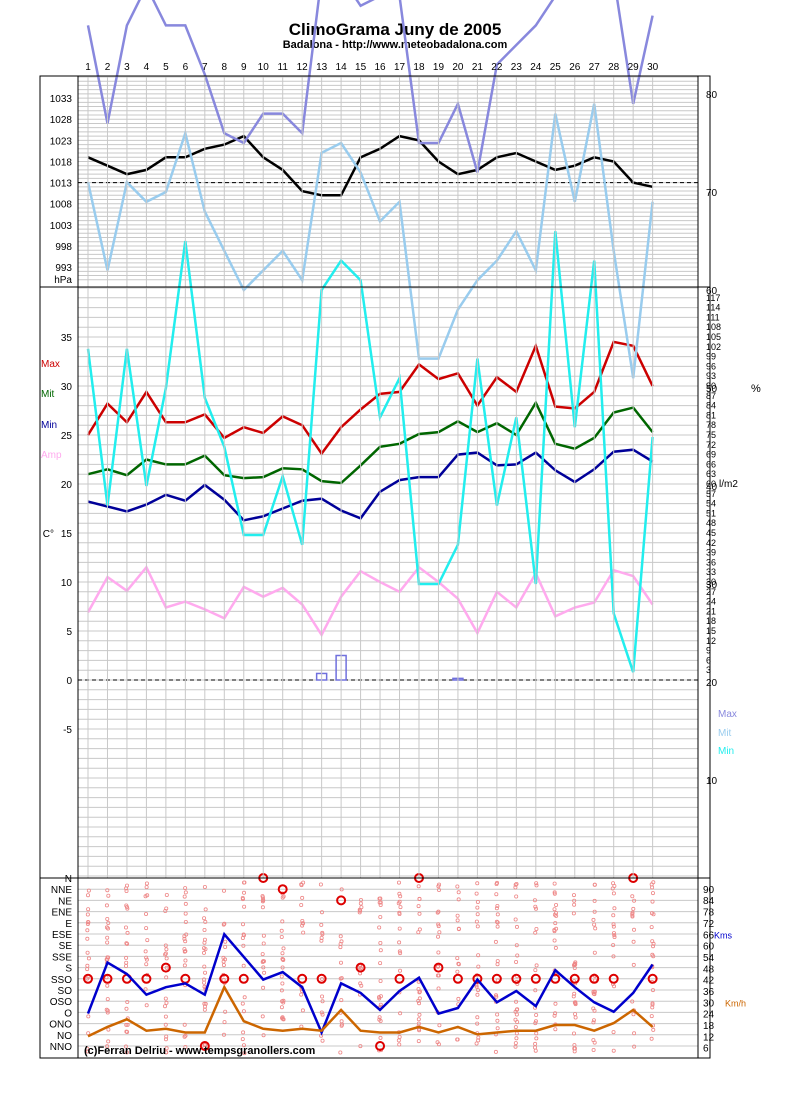 This screenshot has width=790, height=1118. Describe the element at coordinates (711, 357) in the screenshot. I see `rain-tick-label: 99` at that location.